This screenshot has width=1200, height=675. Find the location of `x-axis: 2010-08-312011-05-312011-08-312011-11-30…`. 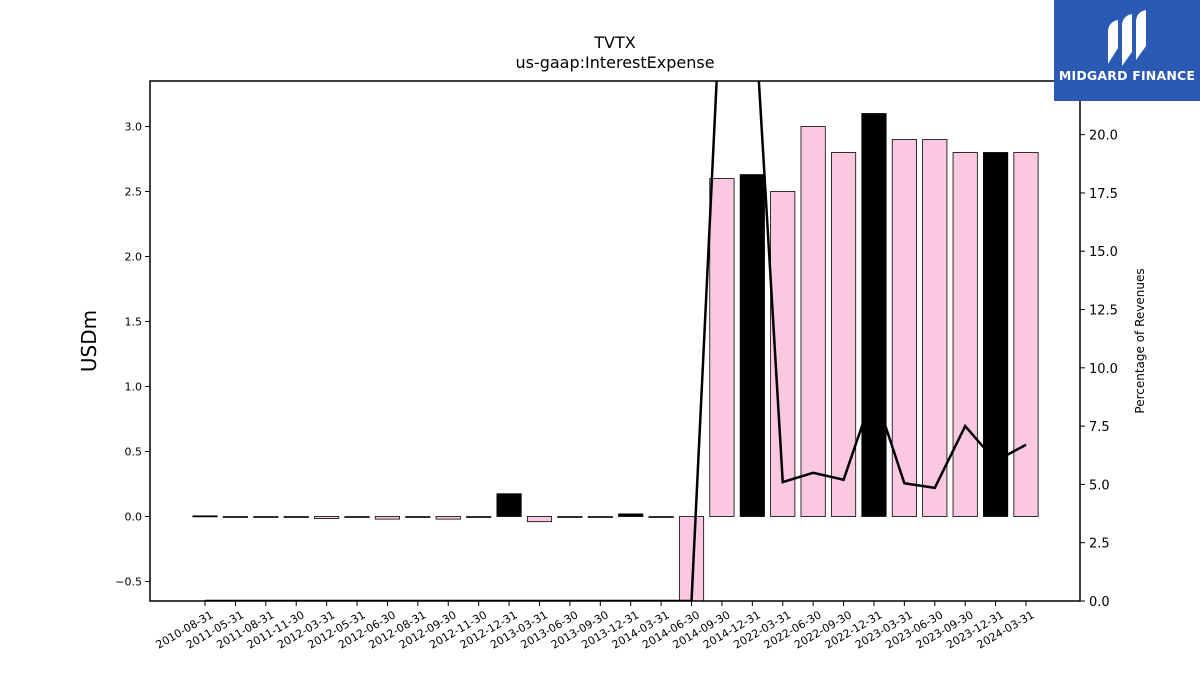

x-axis: 2010-08-312011-05-312011-08-312011-11-30… is located at coordinates (595, 626).